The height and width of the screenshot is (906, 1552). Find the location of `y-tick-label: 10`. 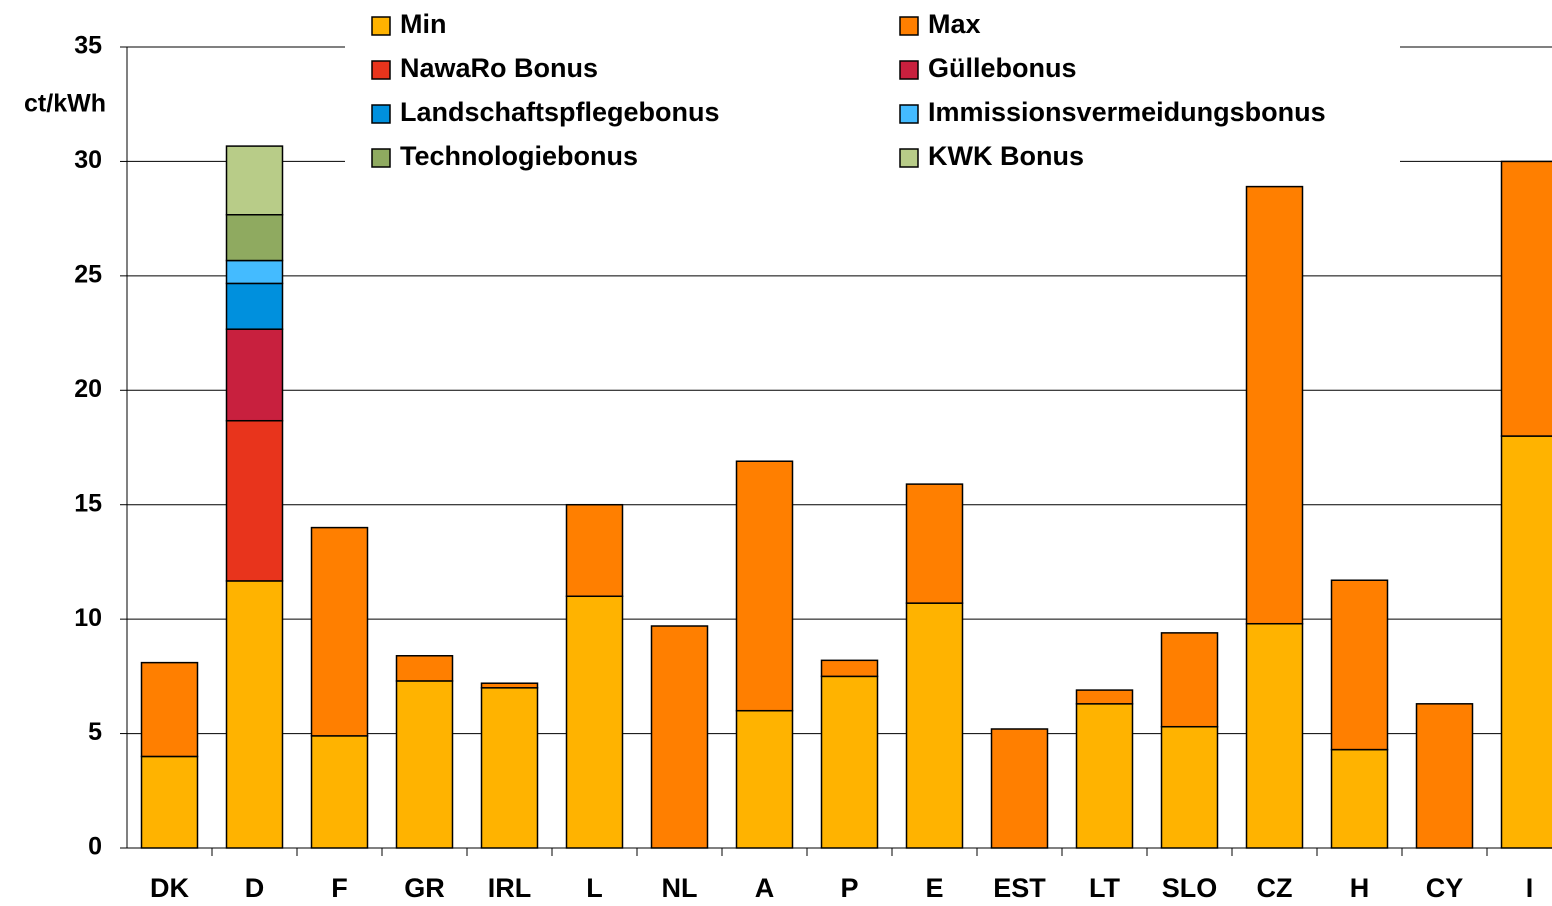

y-tick-label: 10 is located at coordinates (88, 618).